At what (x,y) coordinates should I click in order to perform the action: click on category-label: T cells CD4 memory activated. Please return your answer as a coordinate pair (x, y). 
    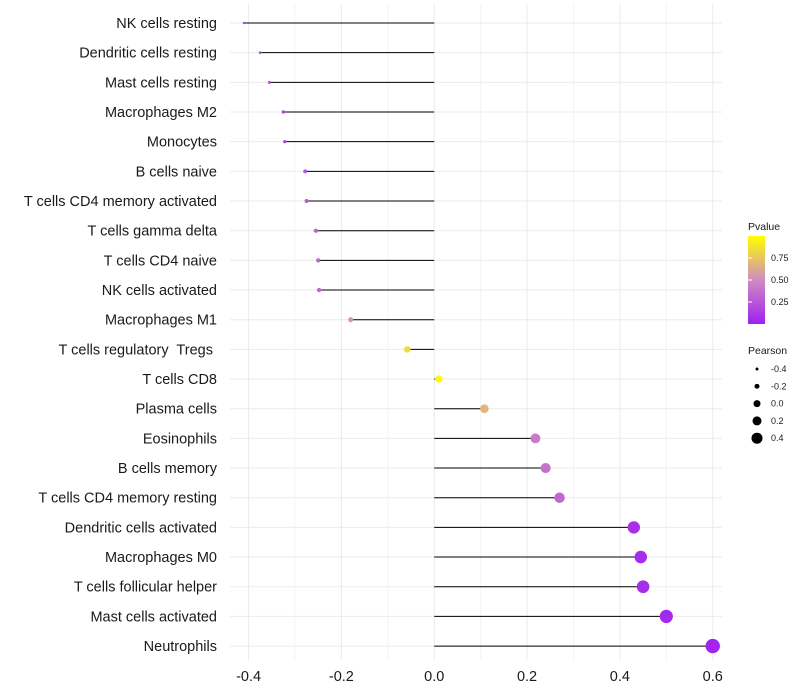
    Looking at the image, I should click on (120, 202).